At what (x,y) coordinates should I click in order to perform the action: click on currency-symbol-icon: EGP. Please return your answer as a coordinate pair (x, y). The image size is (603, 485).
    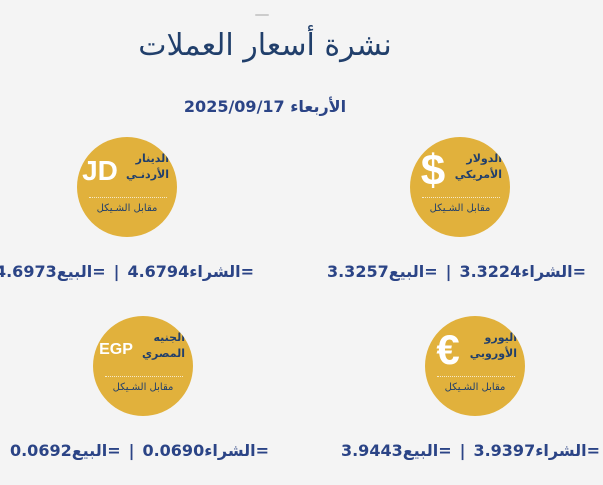
    Looking at the image, I should click on (116, 349).